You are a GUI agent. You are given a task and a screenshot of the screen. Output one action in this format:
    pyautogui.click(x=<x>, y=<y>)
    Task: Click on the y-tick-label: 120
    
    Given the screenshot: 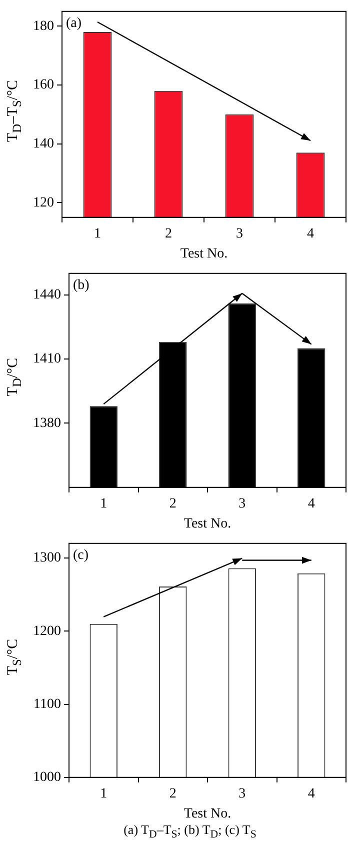 What is the action you would take?
    pyautogui.click(x=43, y=202)
    